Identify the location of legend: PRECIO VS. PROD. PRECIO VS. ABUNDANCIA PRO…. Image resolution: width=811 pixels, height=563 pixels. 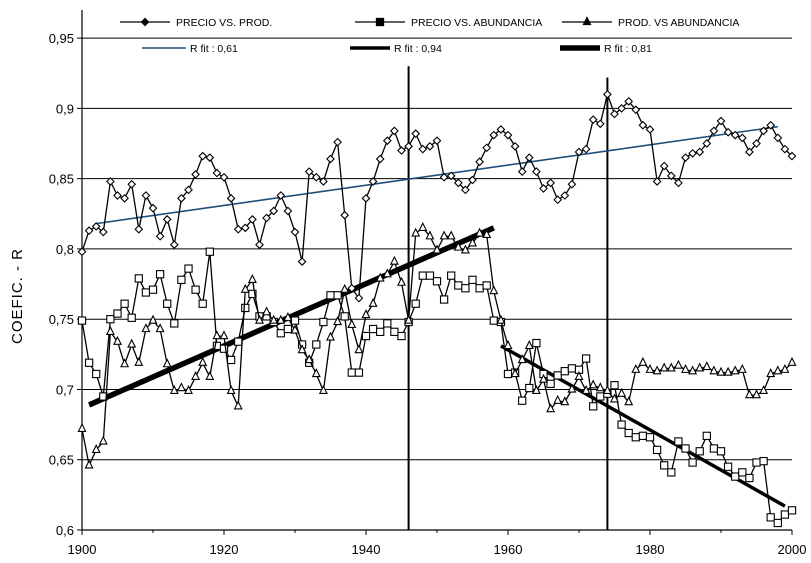
(429, 35).